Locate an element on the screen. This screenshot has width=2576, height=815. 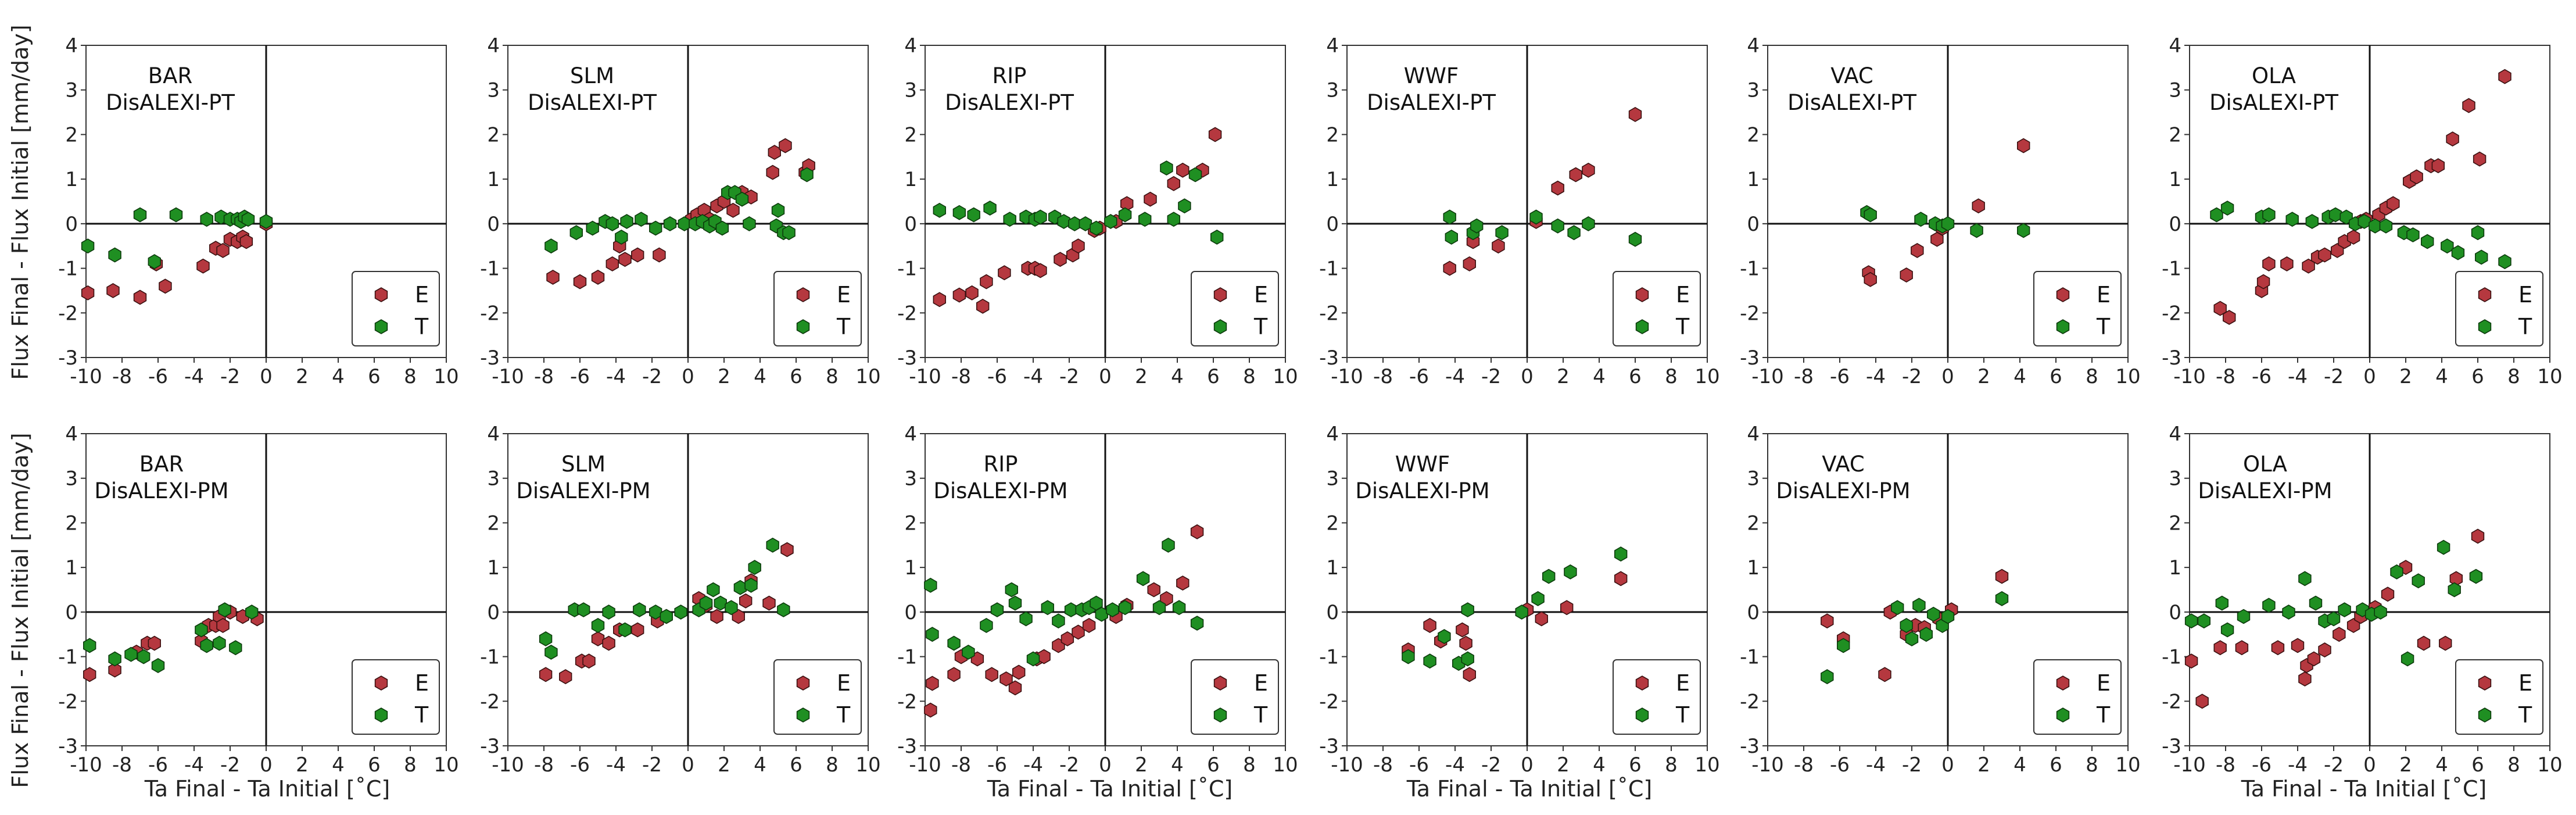
x-tick-label: 0 is located at coordinates (688, 376).